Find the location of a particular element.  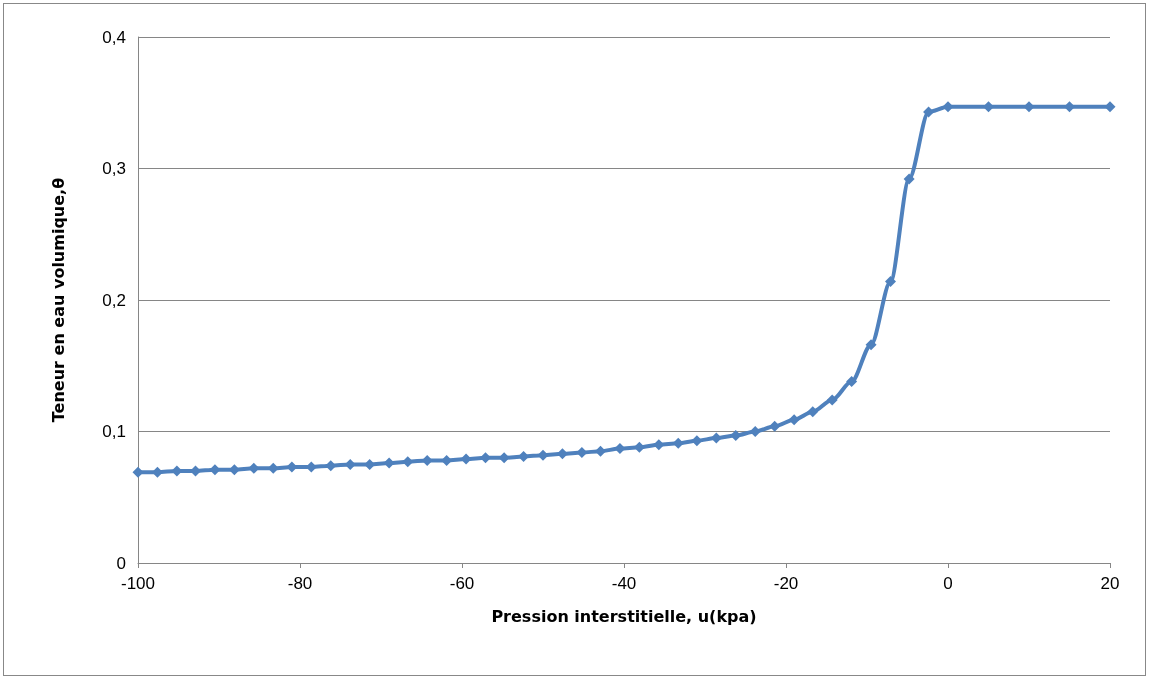

x-tick-label: -20 is located at coordinates (786, 583).